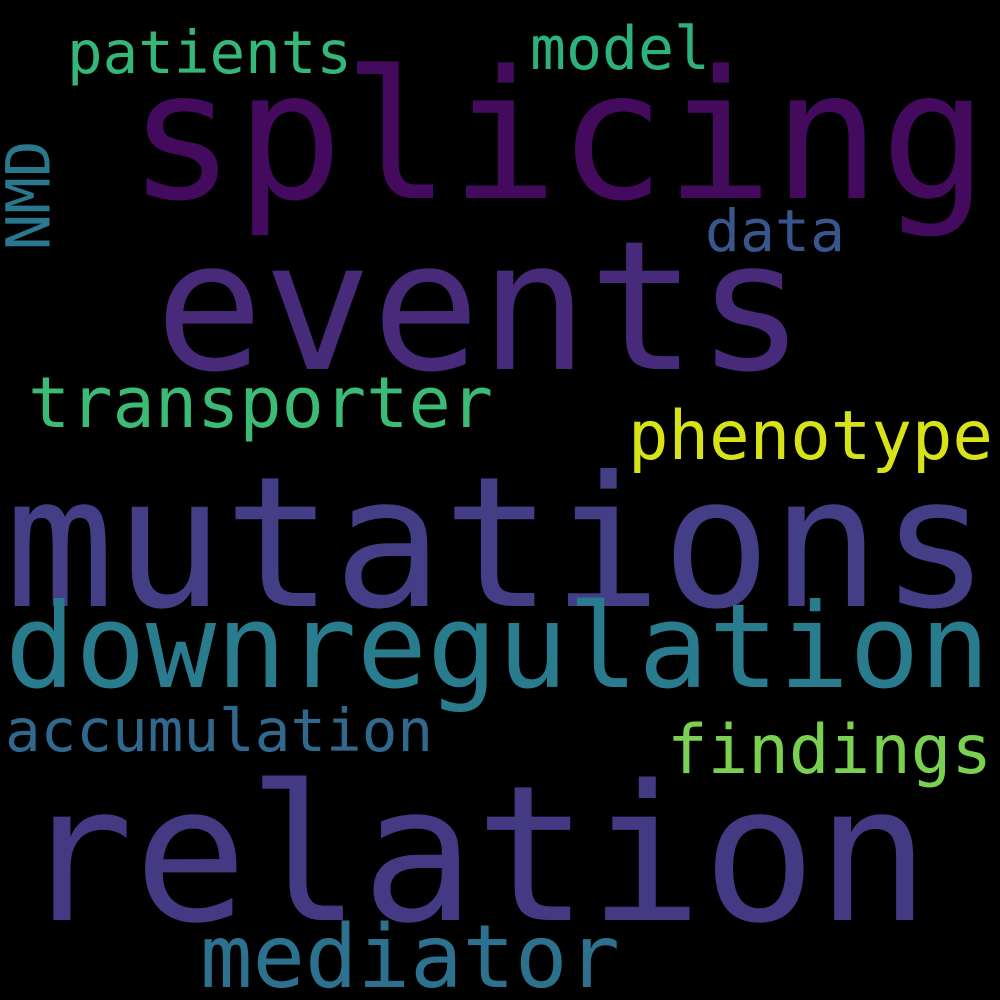 The image size is (1000, 1000). I want to click on word-nmd: NMD, so click(32, 194).